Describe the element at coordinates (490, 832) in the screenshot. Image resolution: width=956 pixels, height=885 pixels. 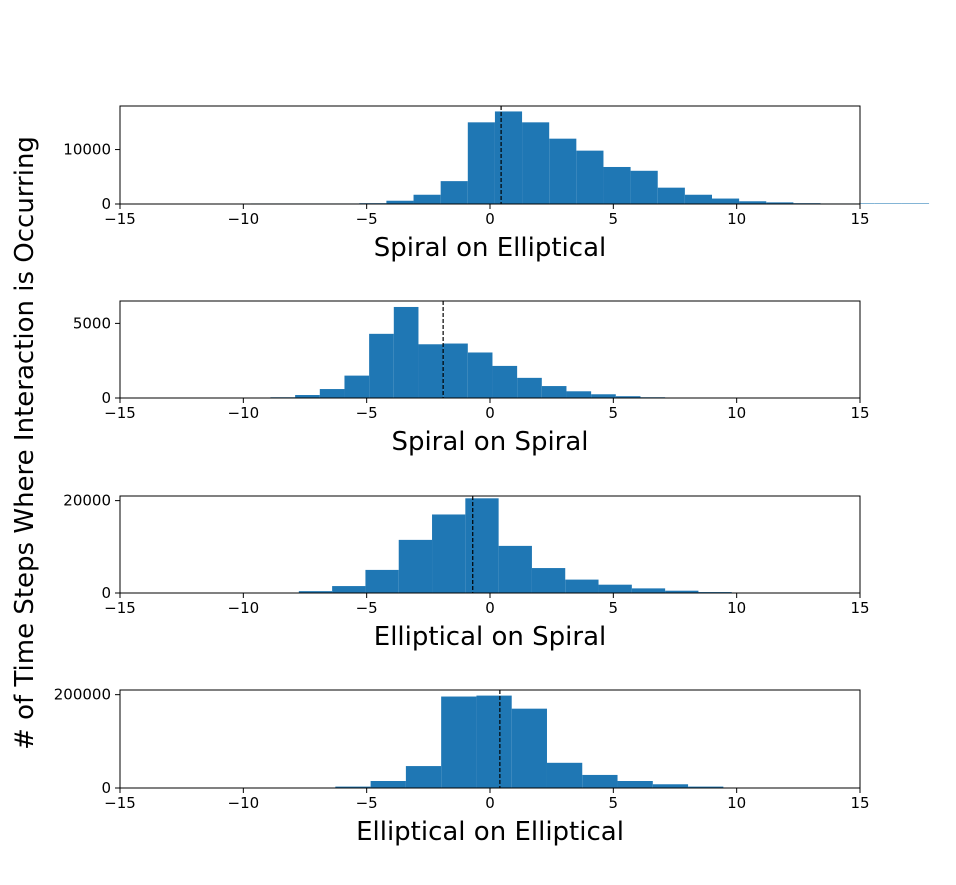
I see `x-axis-label: Elliptical on Elliptical` at that location.